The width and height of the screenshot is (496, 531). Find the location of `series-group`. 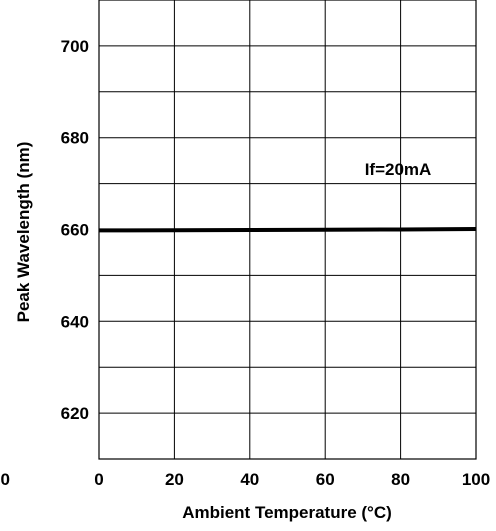

series-group is located at coordinates (287, 230).